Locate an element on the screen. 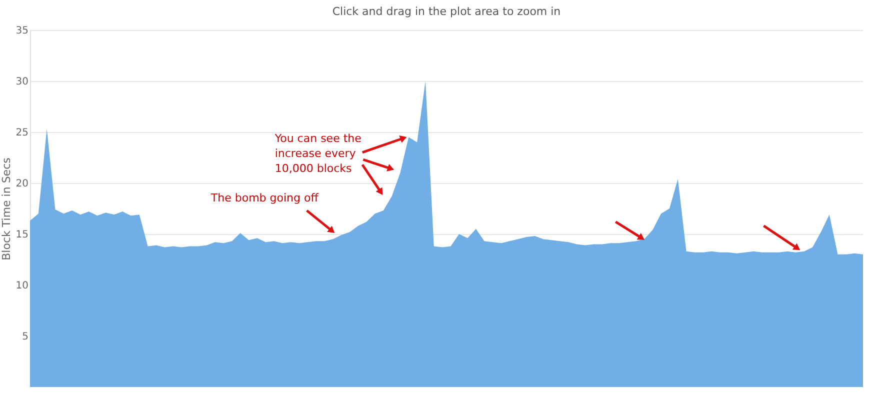 This screenshot has width=896, height=403. annotation: The bomb going off is located at coordinates (264, 197).